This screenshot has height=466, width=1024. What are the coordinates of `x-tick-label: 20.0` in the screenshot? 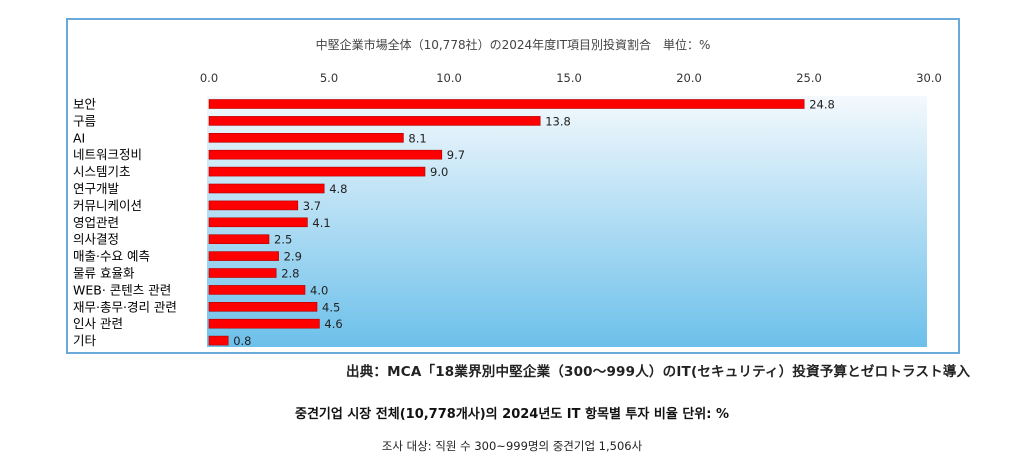 It's located at (689, 78).